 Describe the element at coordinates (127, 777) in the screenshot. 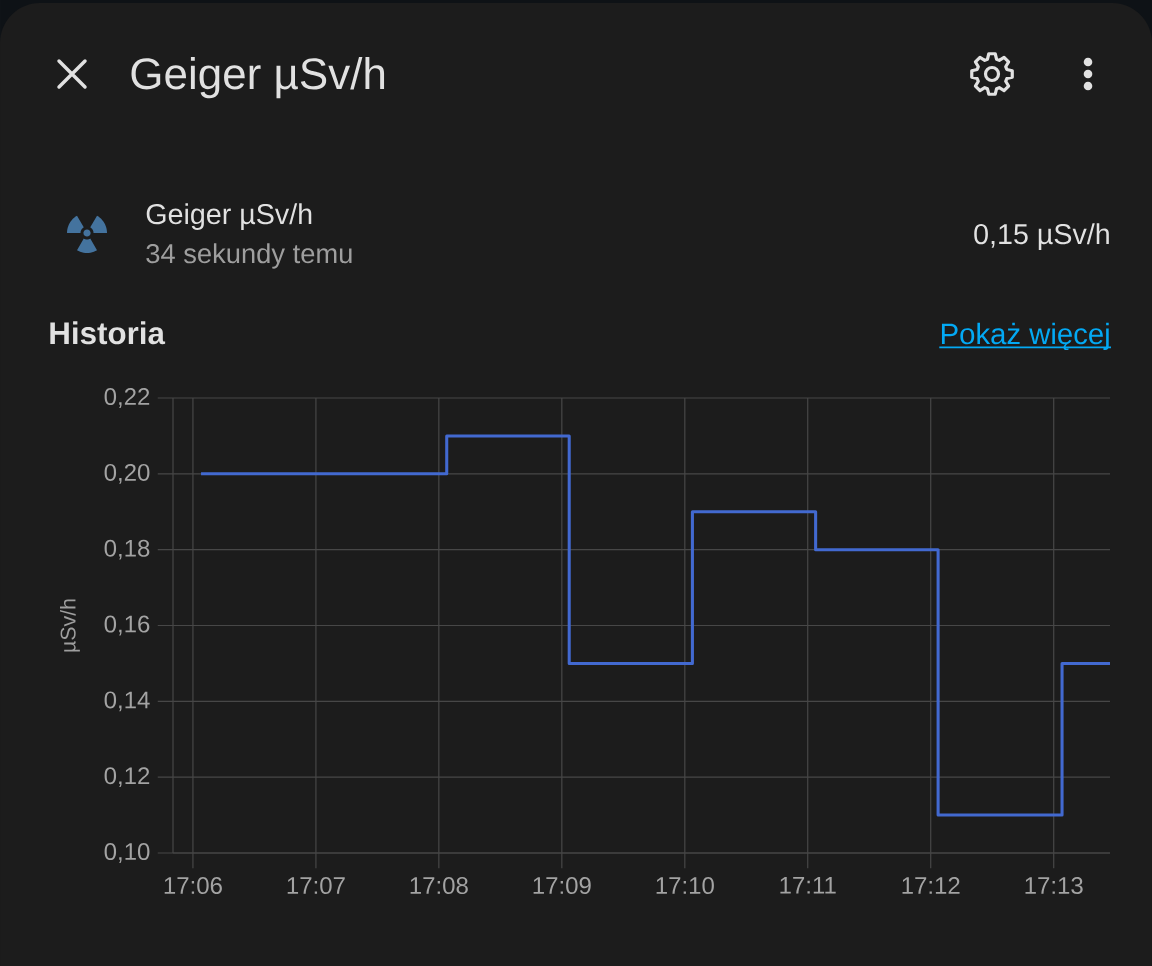

I see `y-tick-label: 0,12` at that location.